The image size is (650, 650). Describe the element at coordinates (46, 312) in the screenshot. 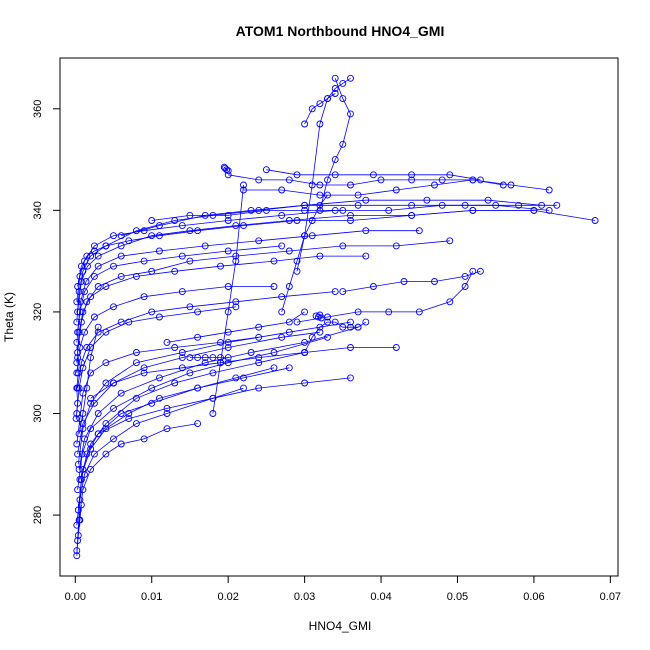

I see `y-axis: 280 300 320 340 360` at that location.